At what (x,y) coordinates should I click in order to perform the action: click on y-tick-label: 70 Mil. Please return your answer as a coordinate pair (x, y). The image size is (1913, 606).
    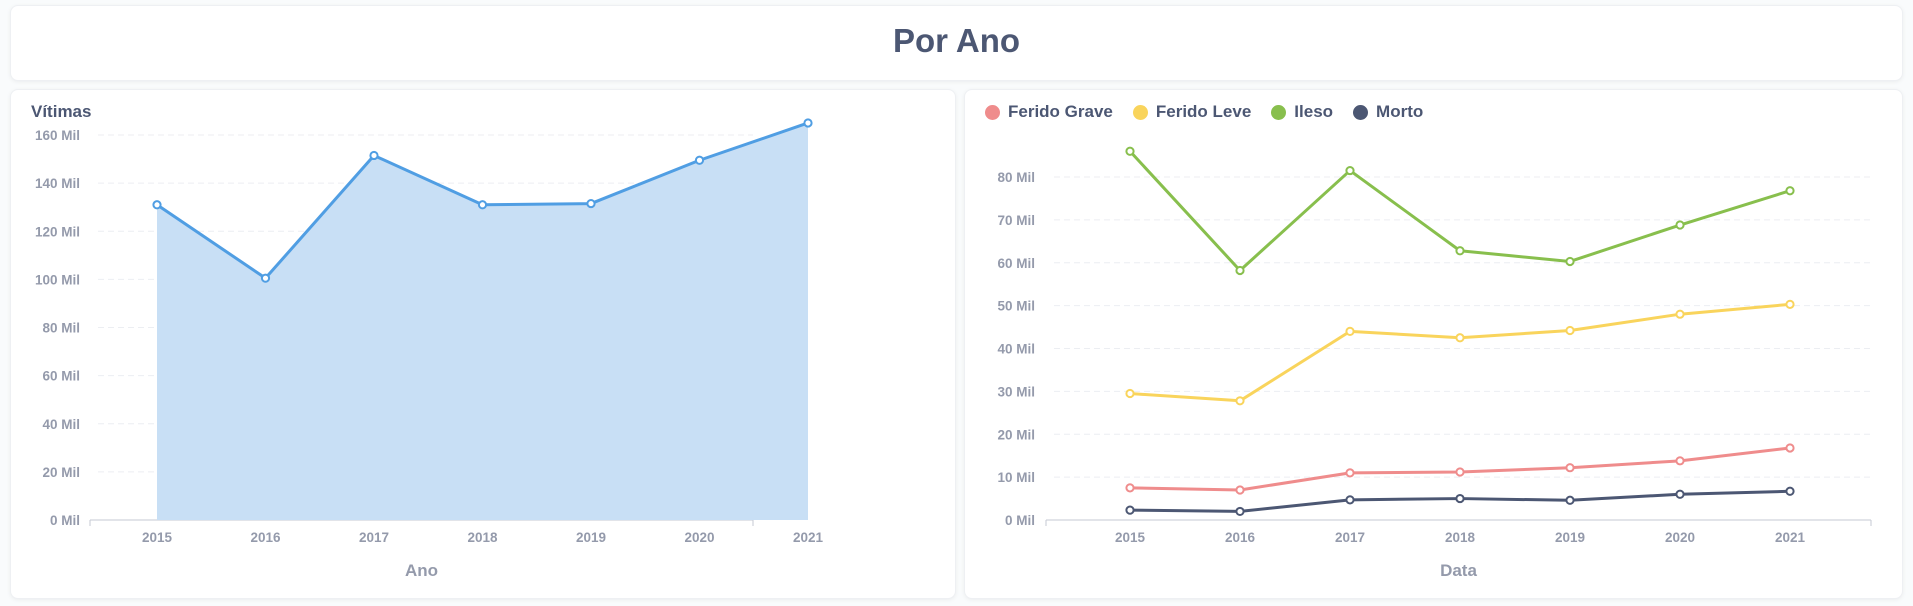
    Looking at the image, I should click on (1016, 220).